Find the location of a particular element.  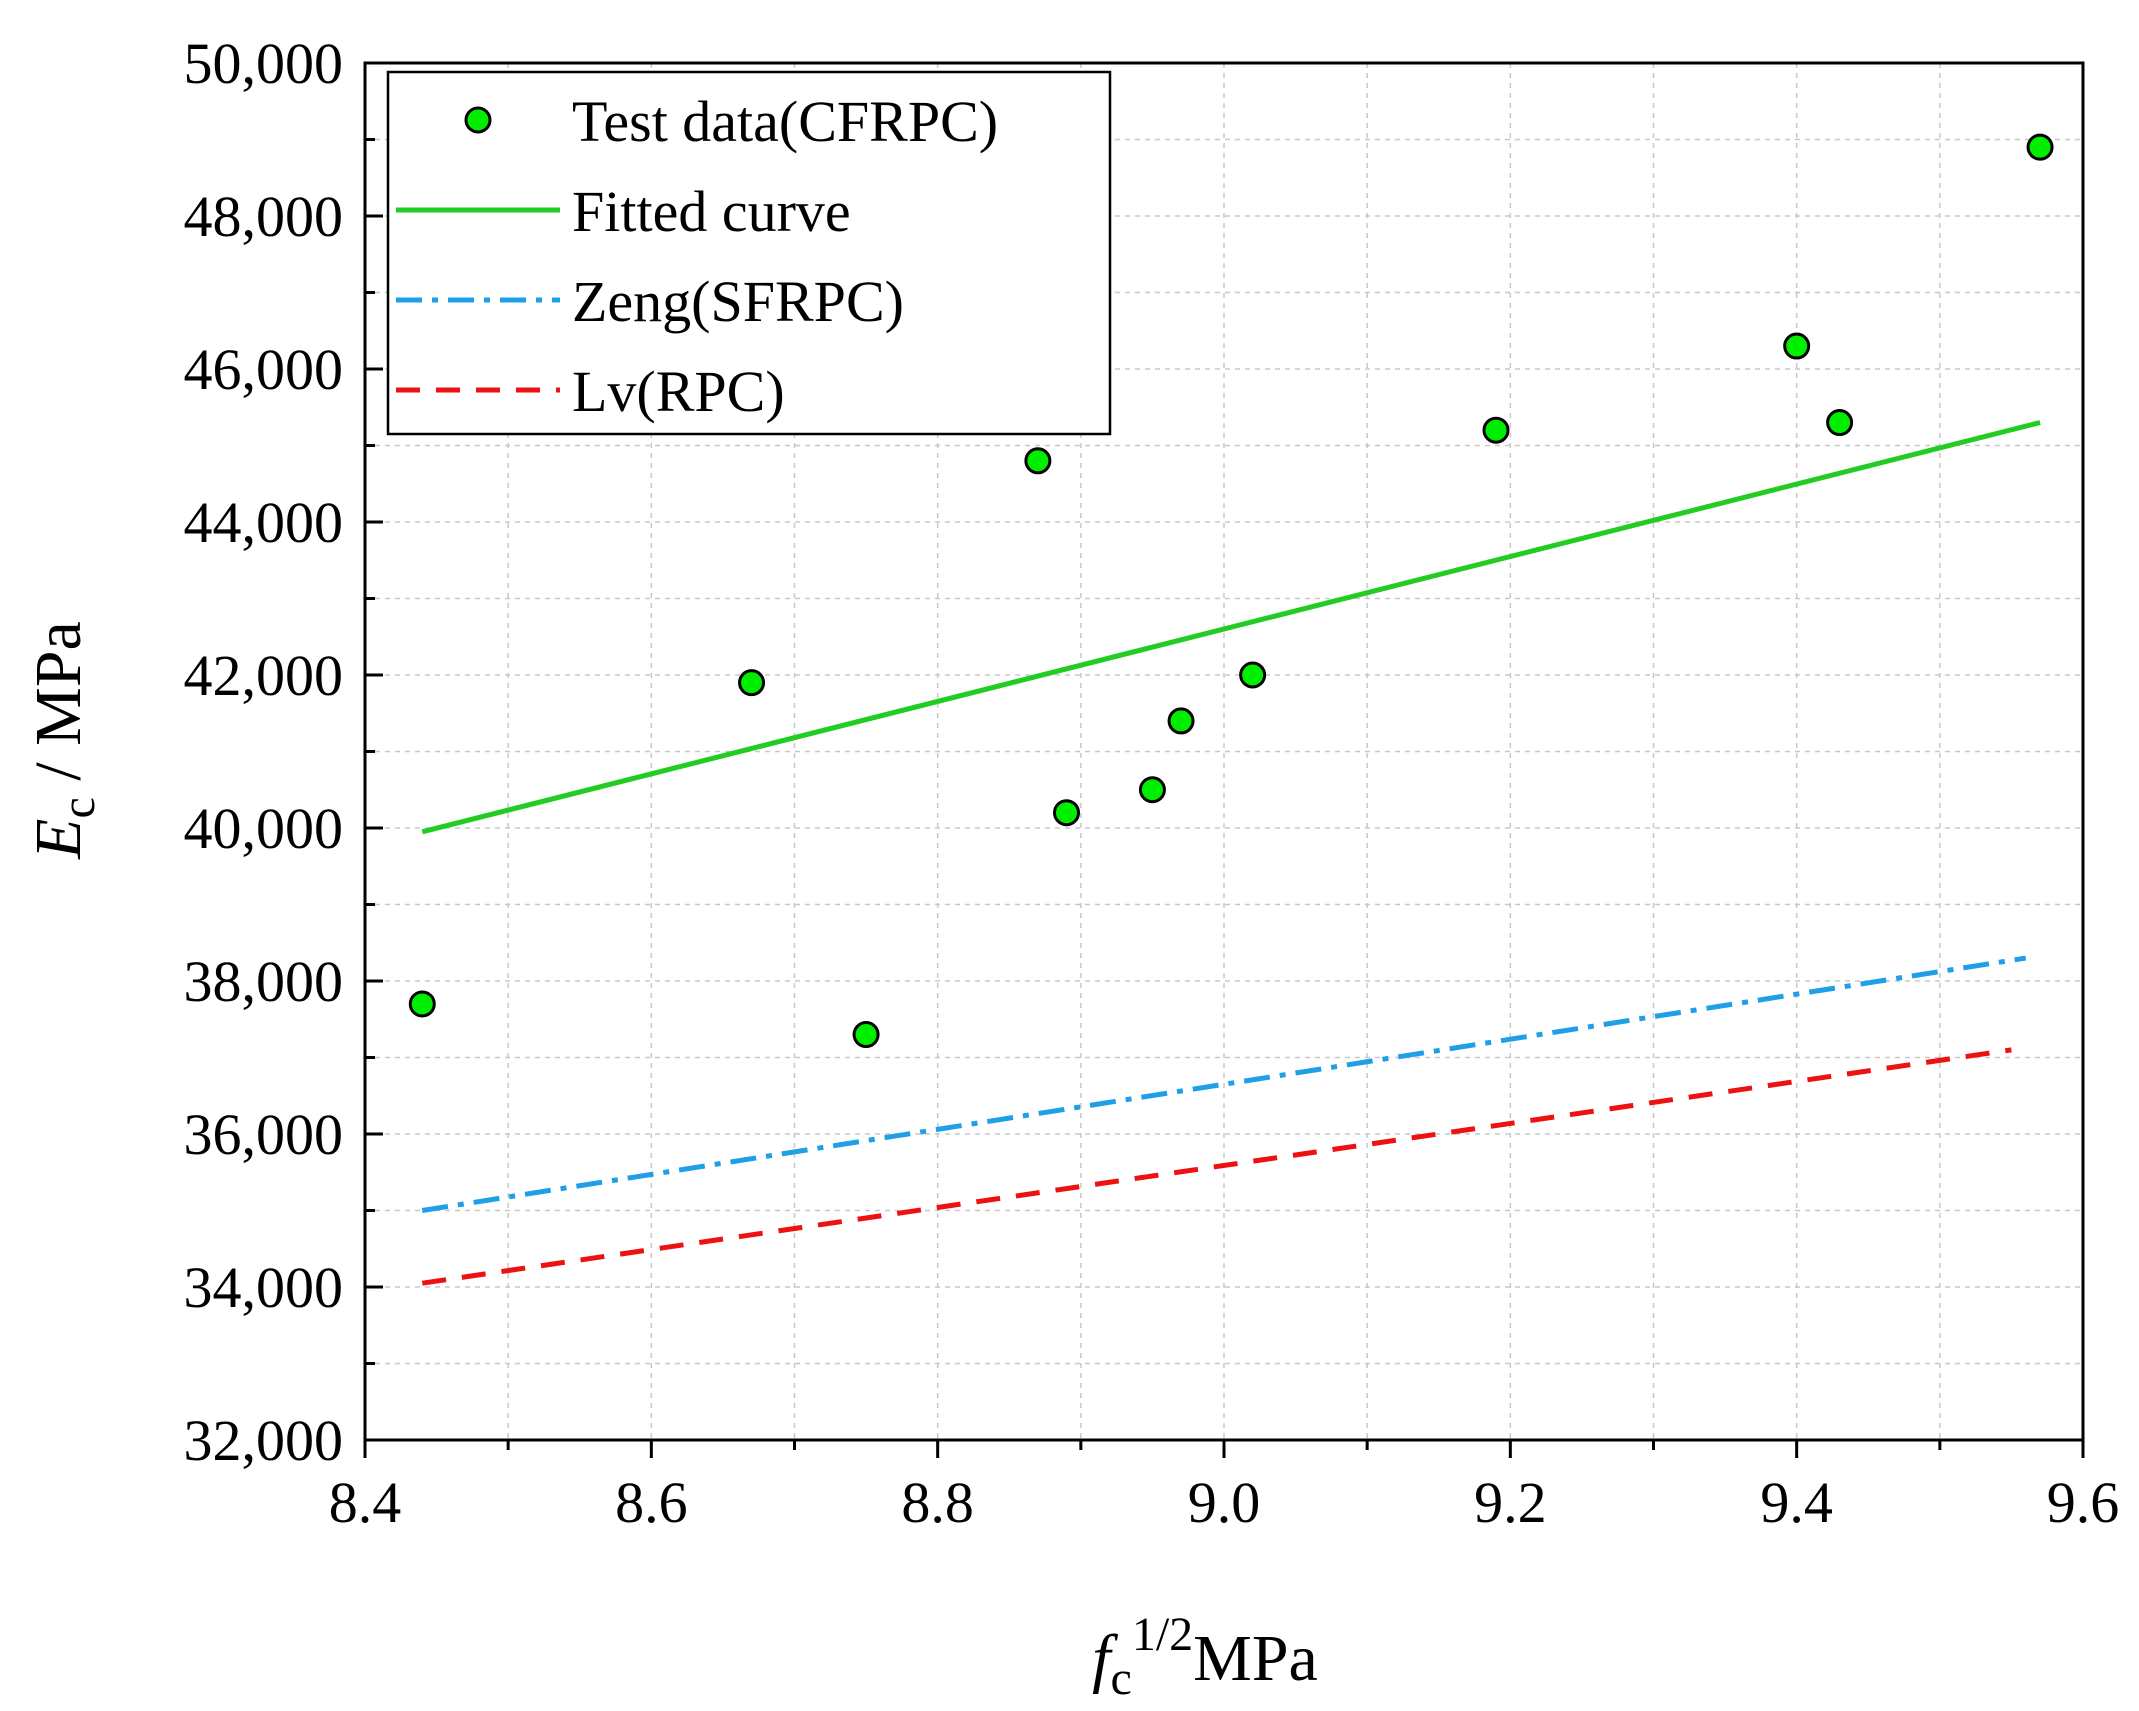

legend-marker-test-data is located at coordinates (478, 120).